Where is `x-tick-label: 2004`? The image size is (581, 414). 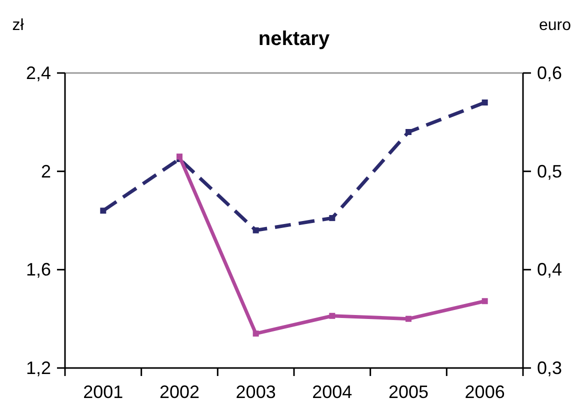
x-tick-label: 2004 is located at coordinates (332, 392).